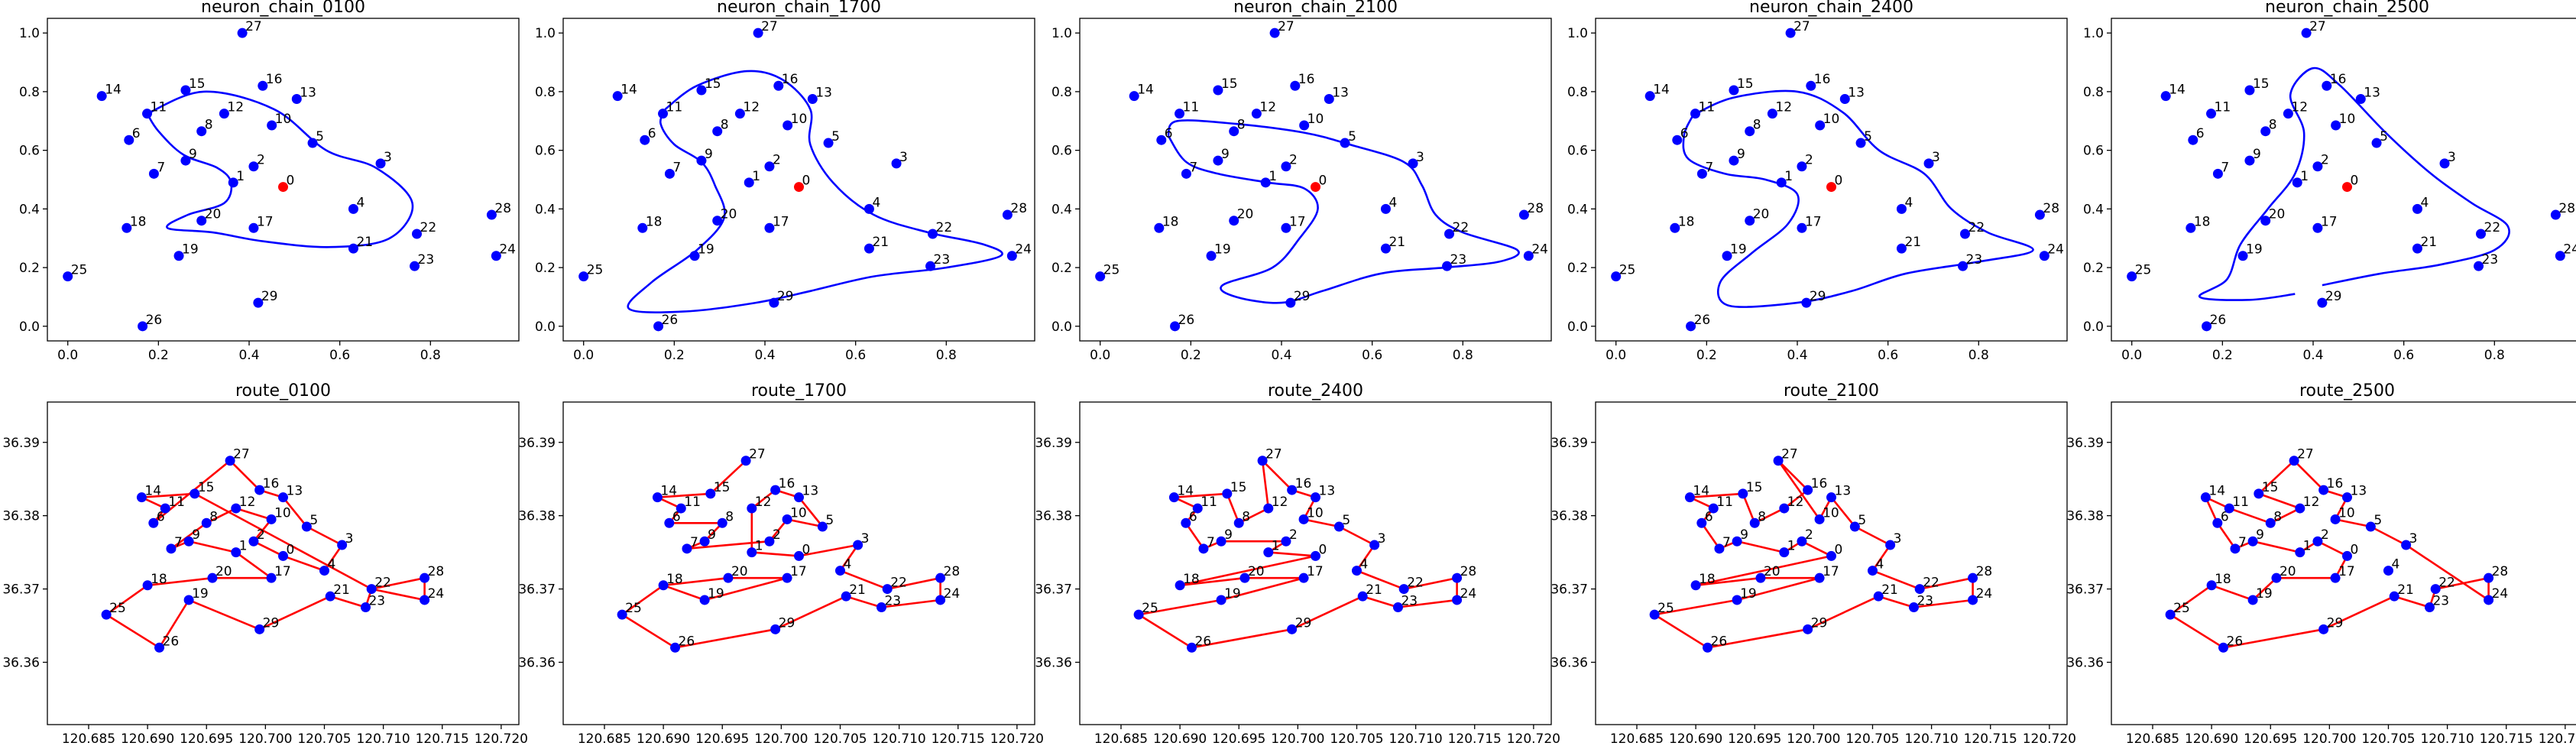  What do you see at coordinates (537, 662) in the screenshot?
I see `y-tick-label: 36.36` at bounding box center [537, 662].